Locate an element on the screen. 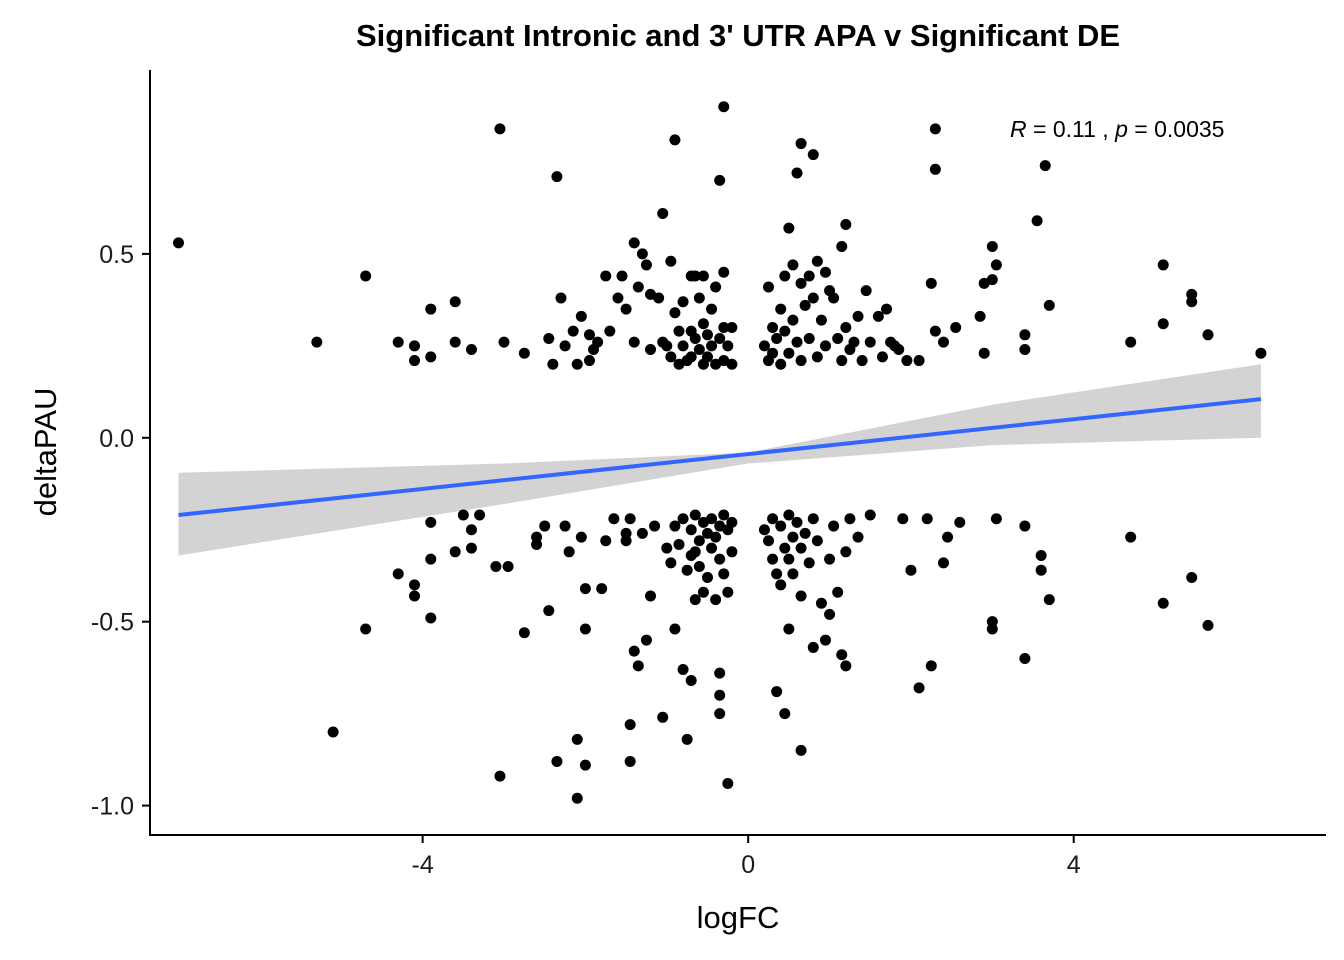 The image size is (1344, 960). x-tick-label: -4 is located at coordinates (423, 865).